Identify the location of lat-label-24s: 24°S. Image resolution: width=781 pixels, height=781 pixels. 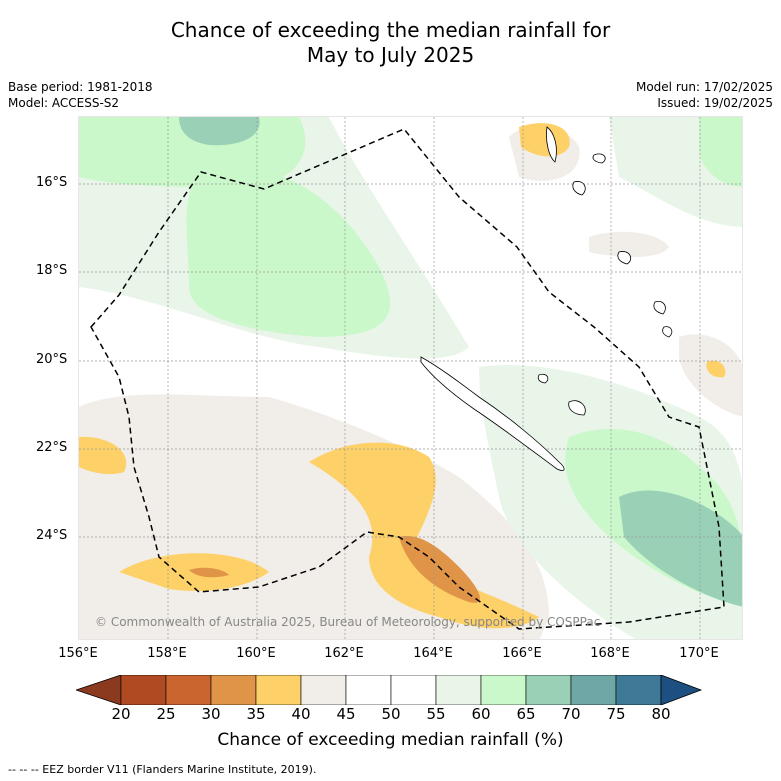
(52, 535).